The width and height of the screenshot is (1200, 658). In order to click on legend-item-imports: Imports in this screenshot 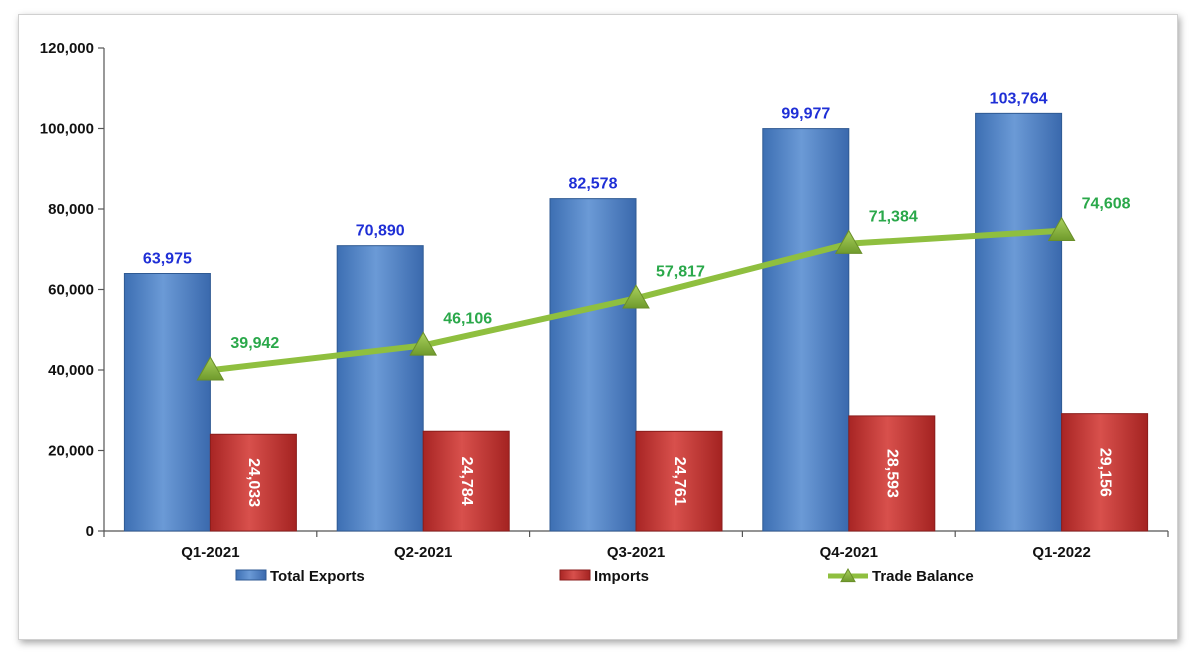, I will do `click(604, 576)`.